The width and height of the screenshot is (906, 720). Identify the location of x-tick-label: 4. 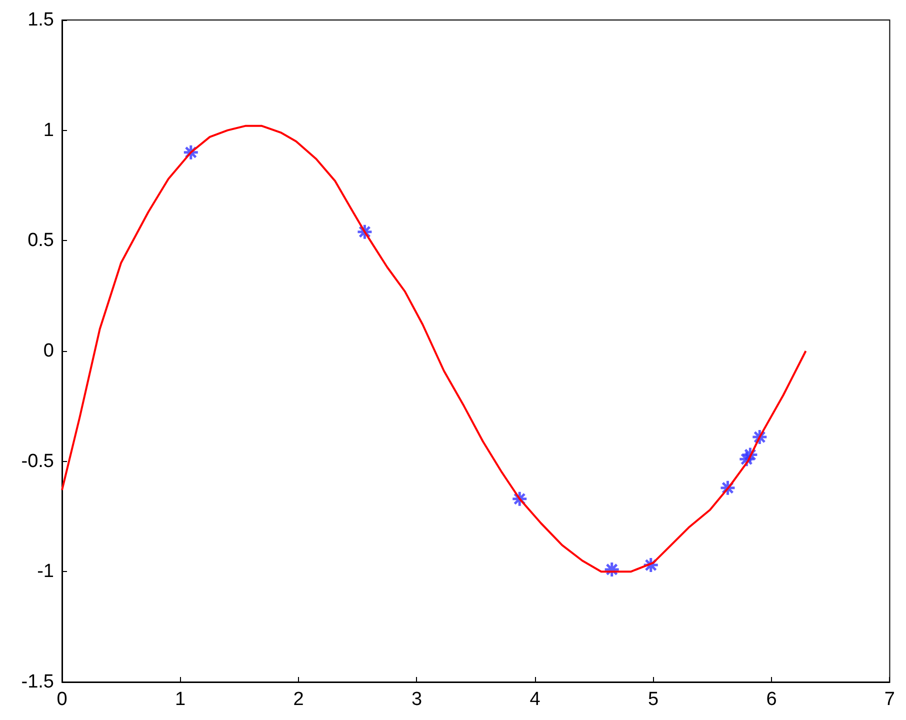
(535, 699).